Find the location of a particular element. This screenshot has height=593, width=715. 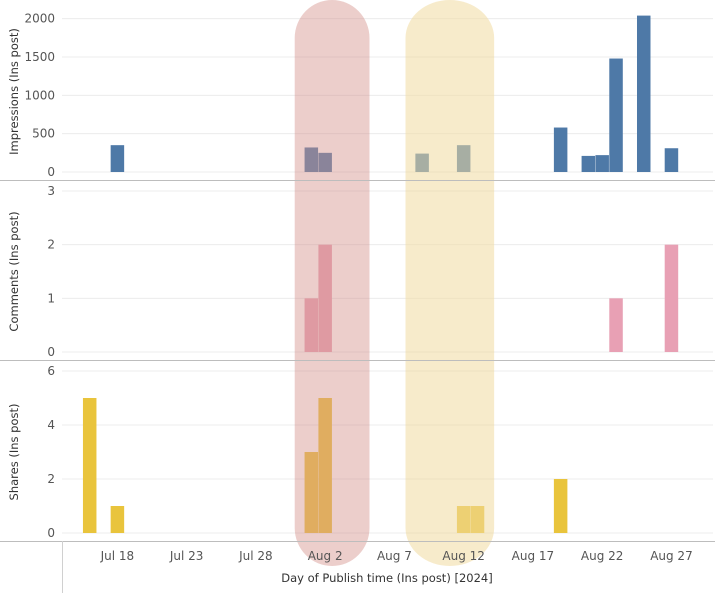

x-tick-label: Jul 23 is located at coordinates (186, 556).